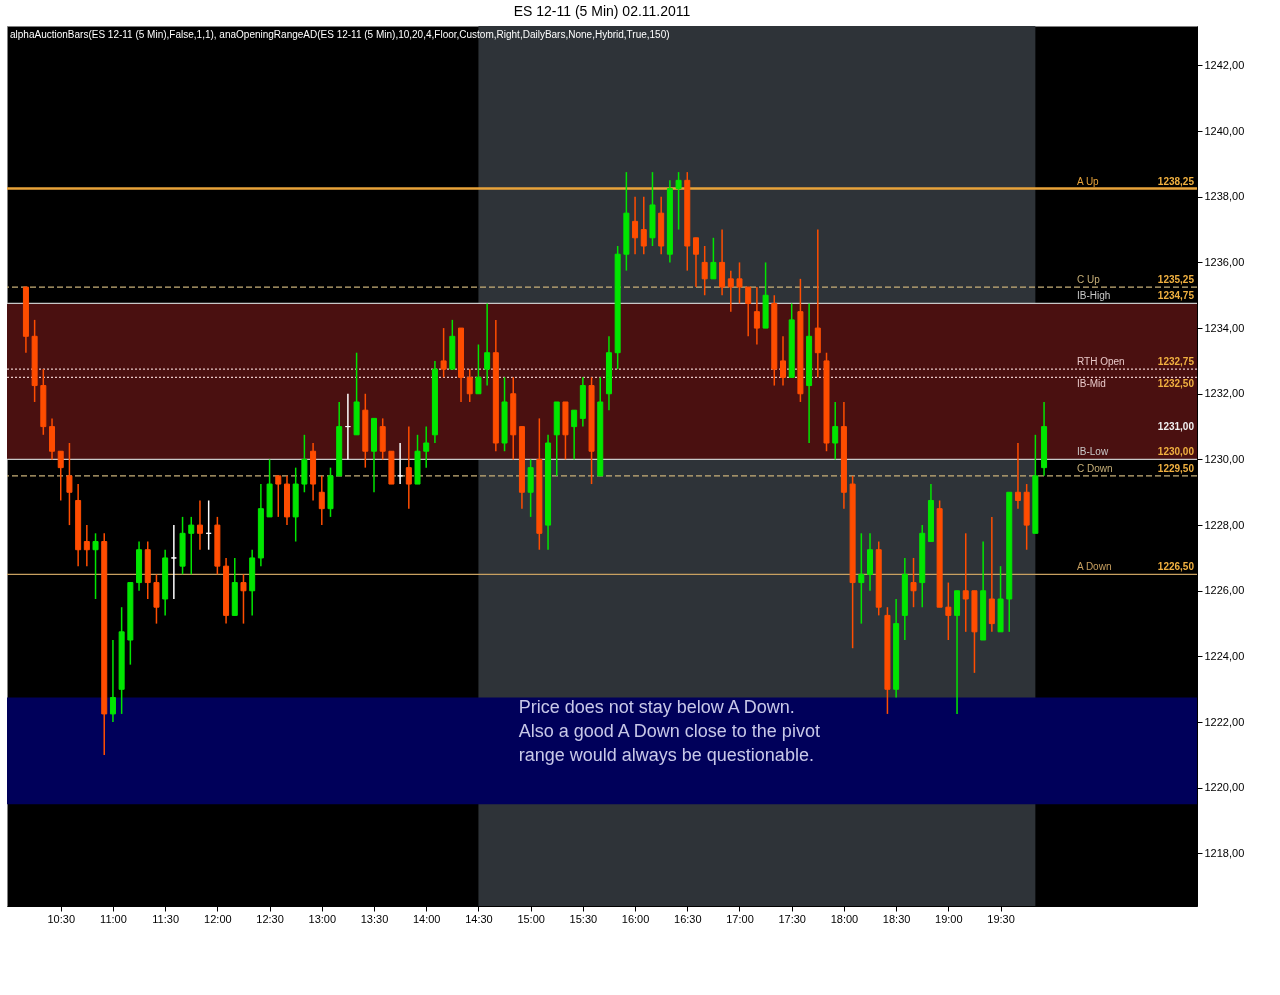 This screenshot has height=995, width=1280. What do you see at coordinates (635, 918) in the screenshot?
I see `x-tick-label: 16:00` at bounding box center [635, 918].